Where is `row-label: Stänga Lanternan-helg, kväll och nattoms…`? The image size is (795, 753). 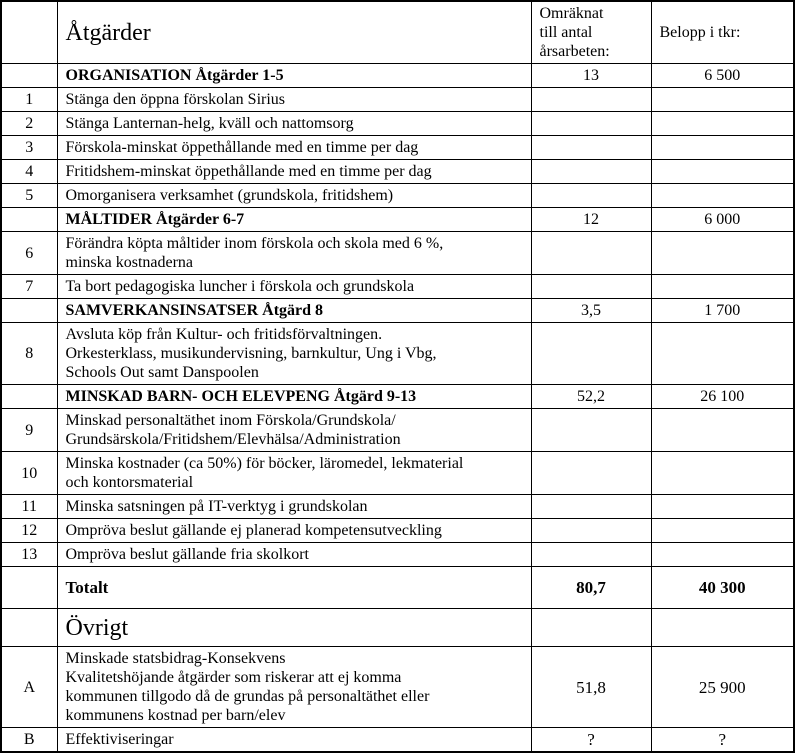 row-label: Stänga Lanternan-helg, kväll och nattoms… is located at coordinates (294, 123).